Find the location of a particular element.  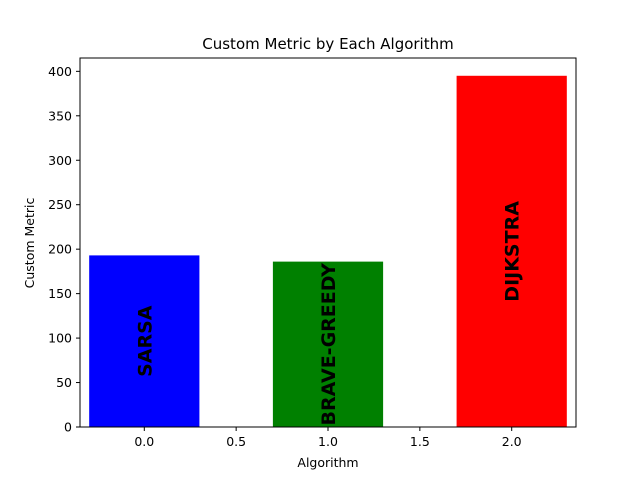

y-tick-label: 0 is located at coordinates (68, 427).